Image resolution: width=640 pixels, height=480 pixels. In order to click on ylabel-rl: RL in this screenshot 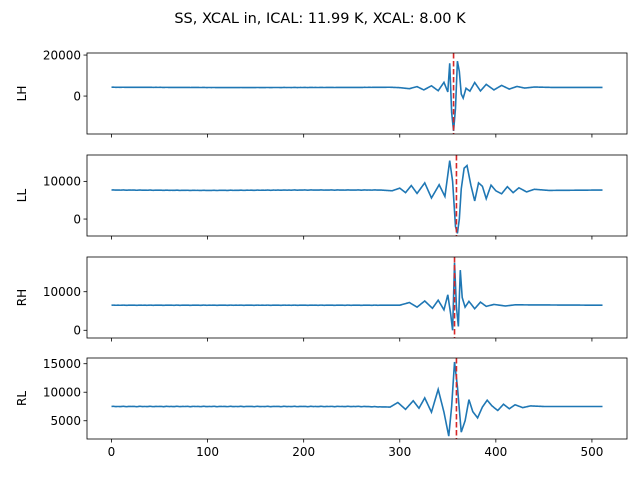, I will do `click(22, 398)`.